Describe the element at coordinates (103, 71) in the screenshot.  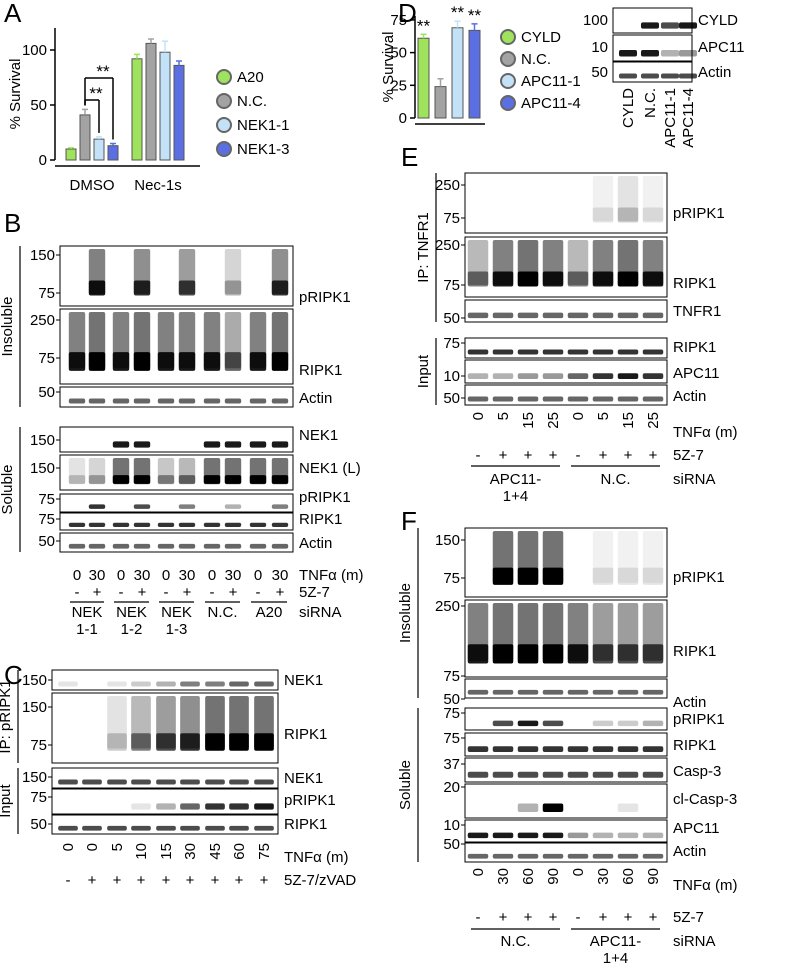
I see `significance: **` at that location.